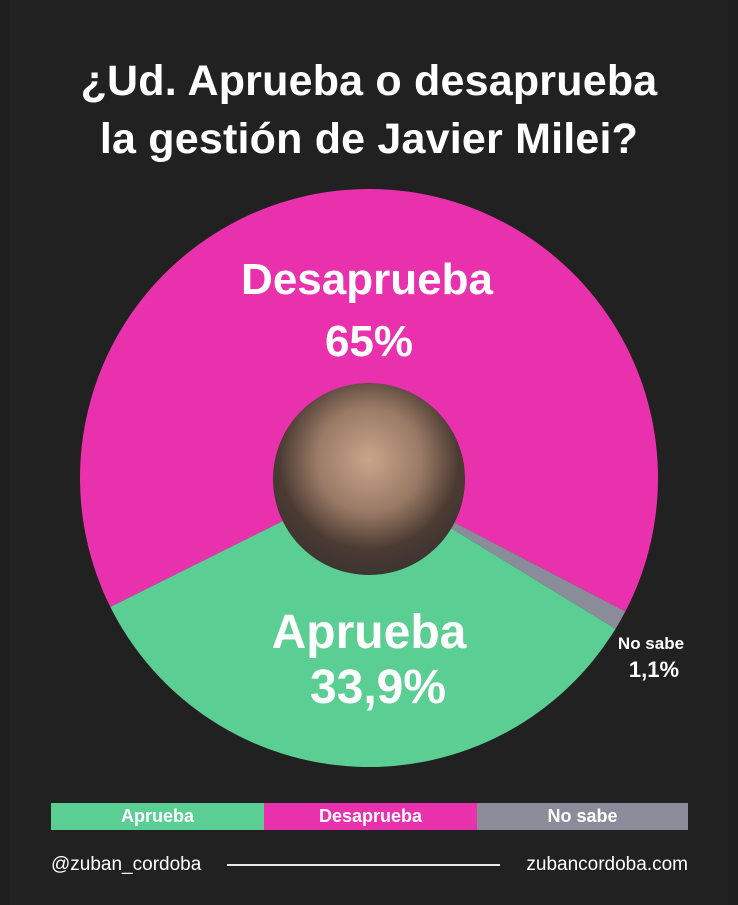 The image size is (738, 905). What do you see at coordinates (367, 279) in the screenshot?
I see `label-desaprueba-name: Desaprueba` at bounding box center [367, 279].